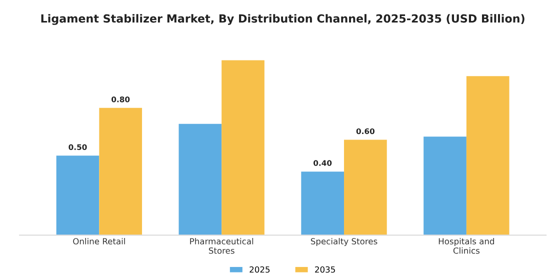  What do you see at coordinates (222, 246) in the screenshot?
I see `x-tick-label: Pharmaceutical Stores` at bounding box center [222, 246].